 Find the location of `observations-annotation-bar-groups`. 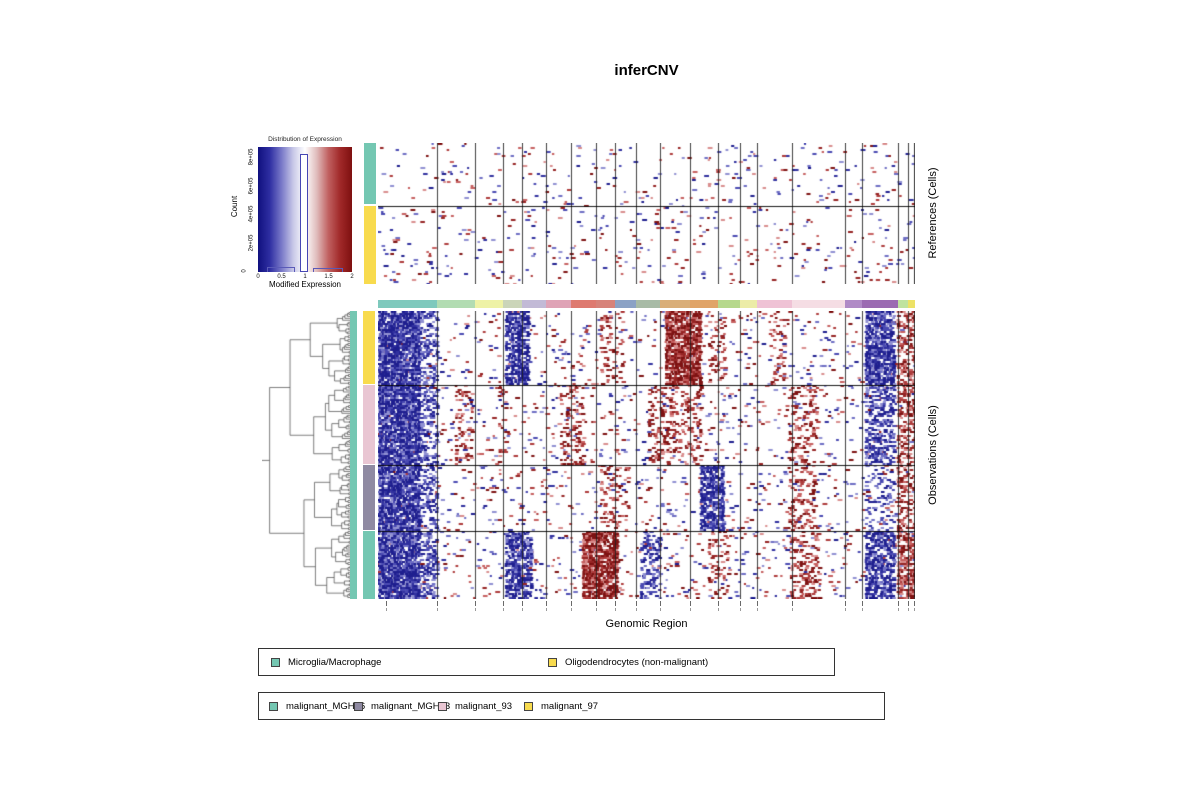

observations-annotation-bar-groups is located at coordinates (369, 455).